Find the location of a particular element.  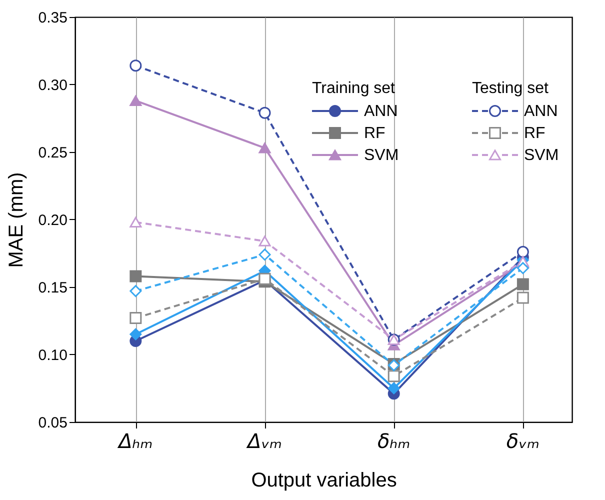

y-tick-label: 0.30 is located at coordinates (53, 85).